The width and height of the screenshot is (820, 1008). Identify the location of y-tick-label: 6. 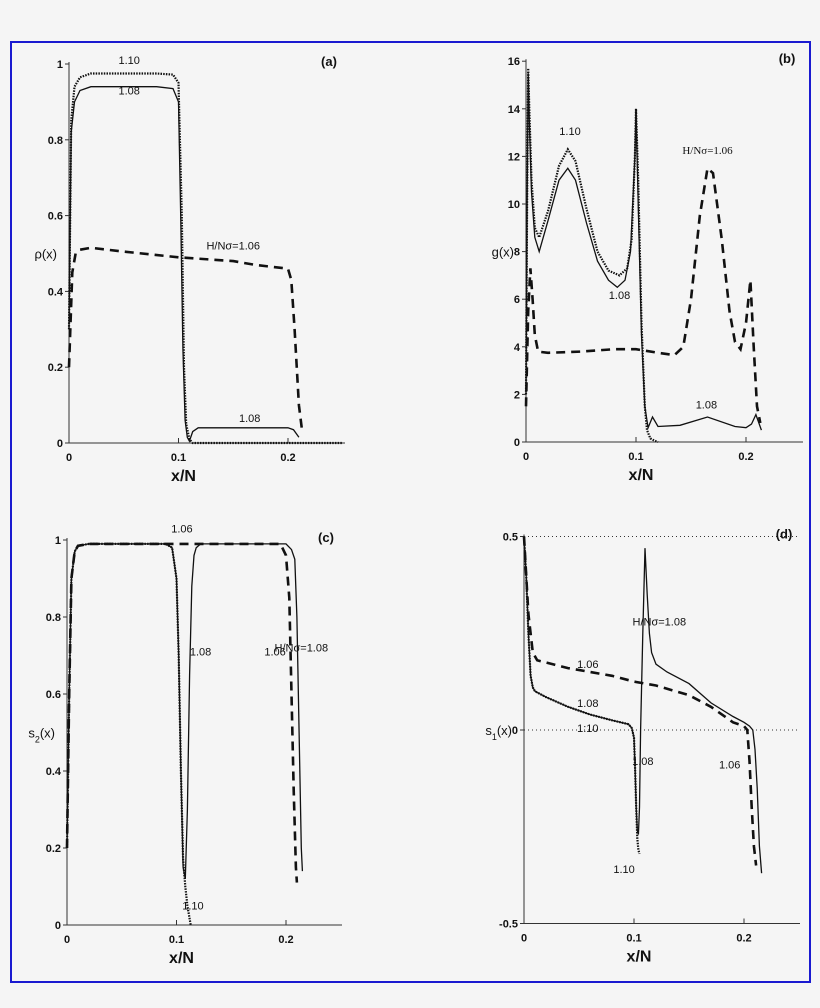
(517, 300).